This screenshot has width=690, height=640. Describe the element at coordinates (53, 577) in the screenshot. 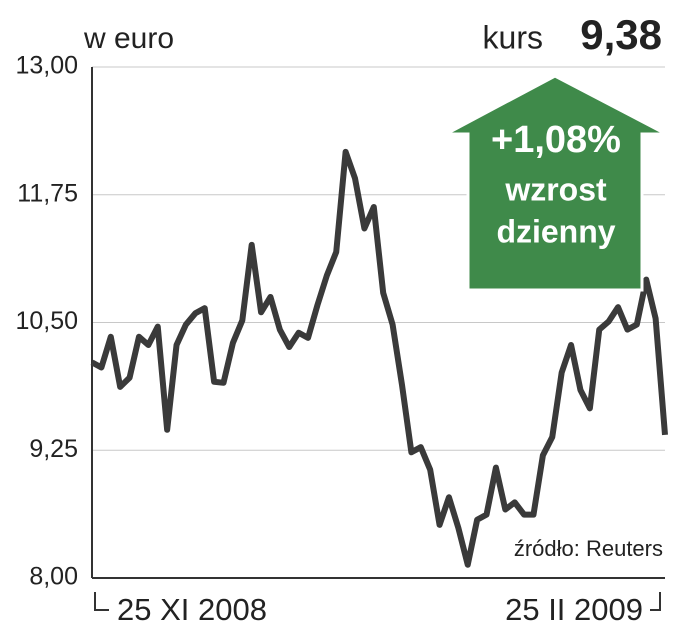

I see `y-tick-label: 8,00` at that location.